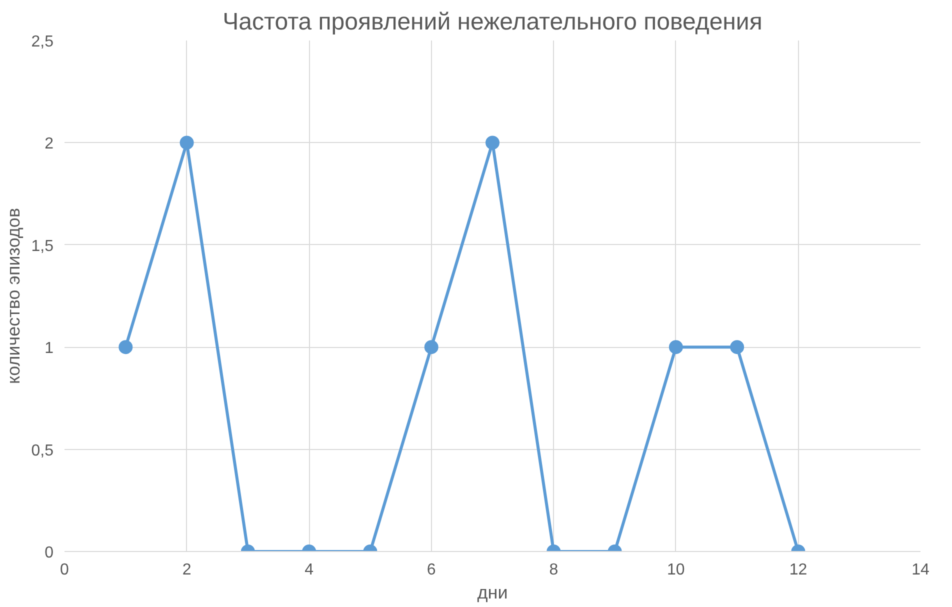 This screenshot has width=952, height=607. What do you see at coordinates (921, 570) in the screenshot?
I see `x-tick-label: 14` at bounding box center [921, 570].